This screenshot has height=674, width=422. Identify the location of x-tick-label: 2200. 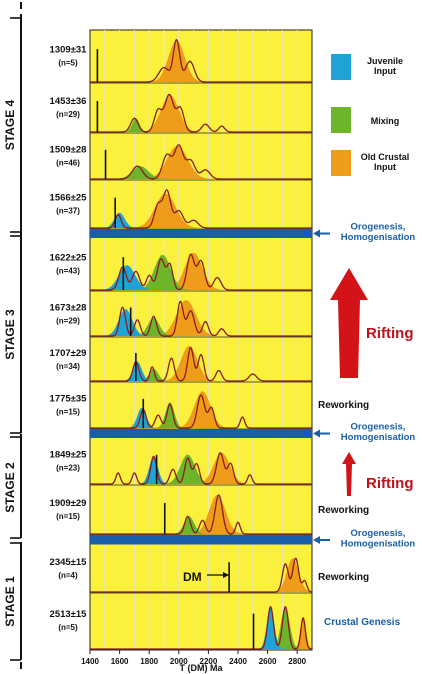
(209, 661).